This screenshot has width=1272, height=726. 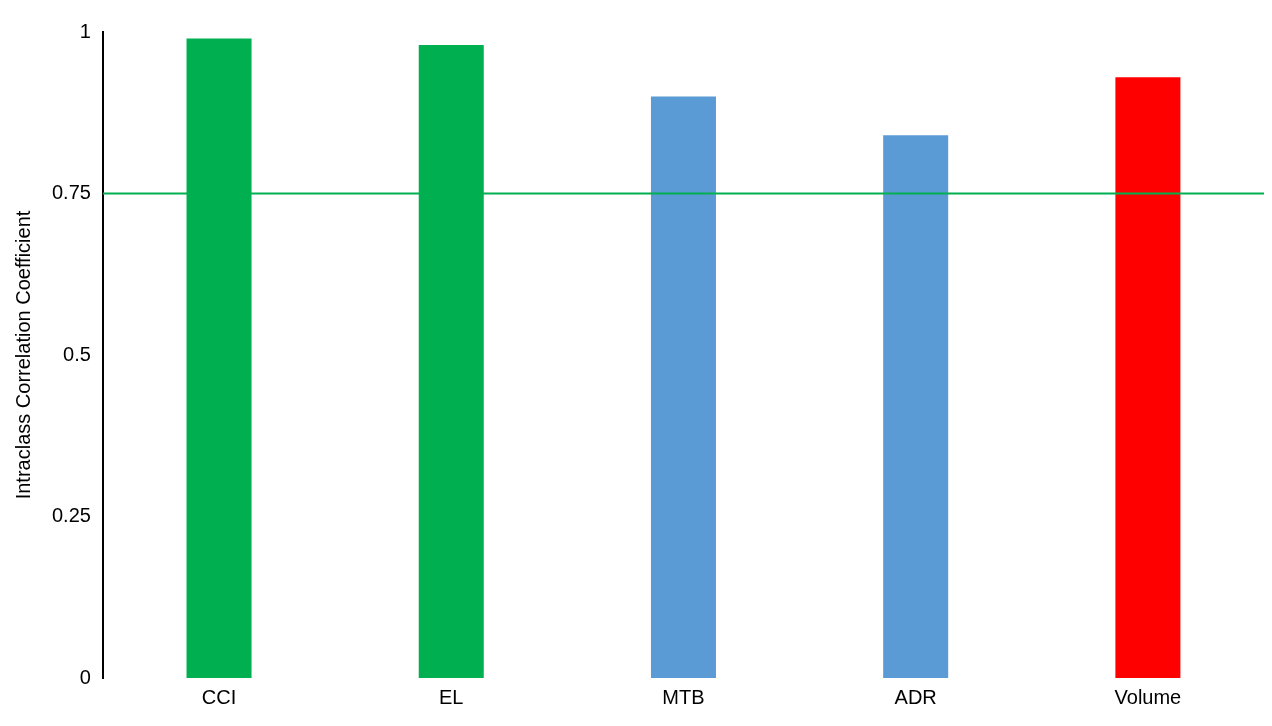 What do you see at coordinates (1148, 696) in the screenshot?
I see `x-tick-label: Volume` at bounding box center [1148, 696].